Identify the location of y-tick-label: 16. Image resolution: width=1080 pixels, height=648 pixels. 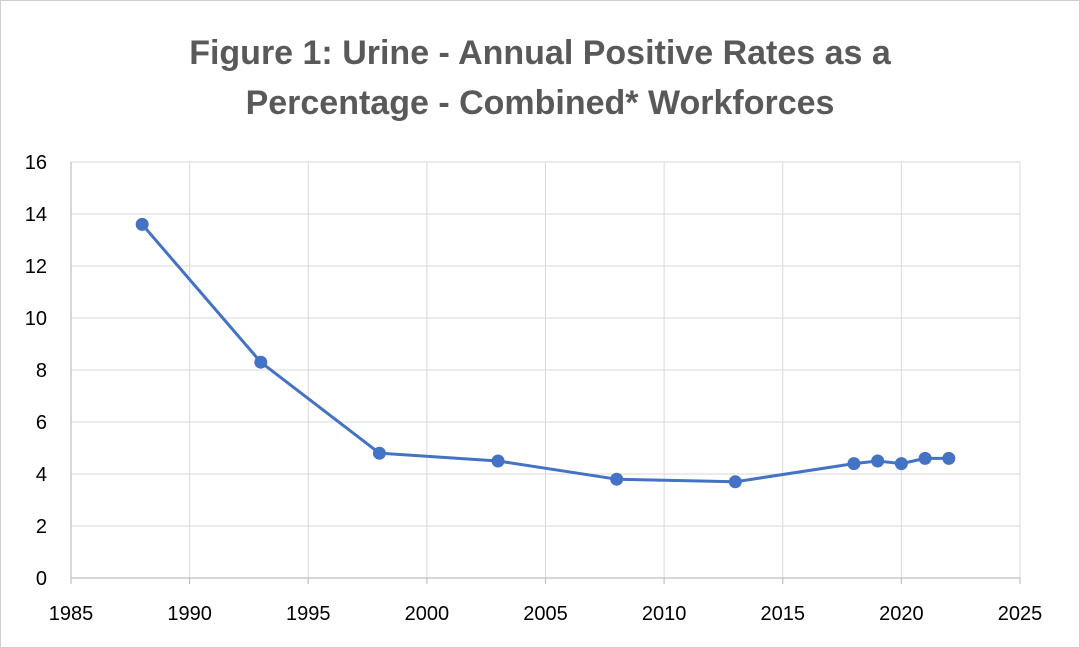
(36, 163).